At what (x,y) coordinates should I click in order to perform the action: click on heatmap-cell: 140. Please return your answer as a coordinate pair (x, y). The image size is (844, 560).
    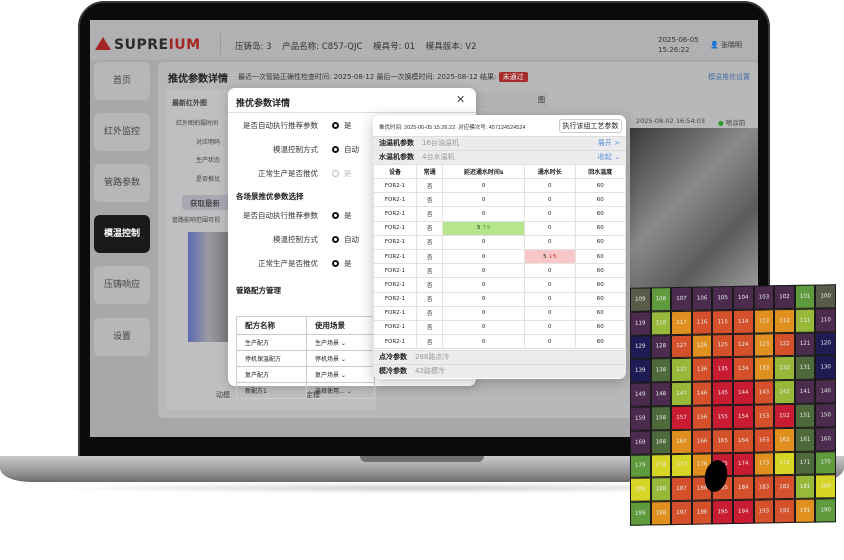
    Looking at the image, I should click on (825, 391).